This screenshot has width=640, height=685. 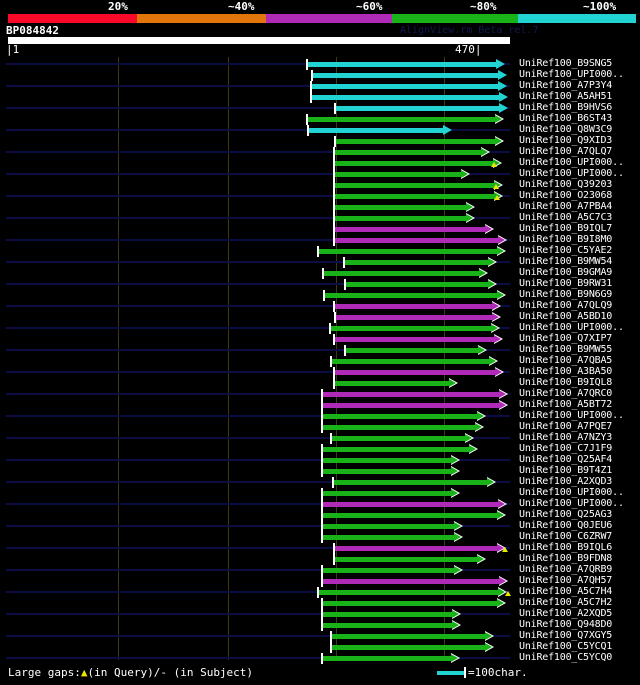 What do you see at coordinates (566, 250) in the screenshot?
I see `hit-label: UniRef100_C5YAE2` at bounding box center [566, 250].